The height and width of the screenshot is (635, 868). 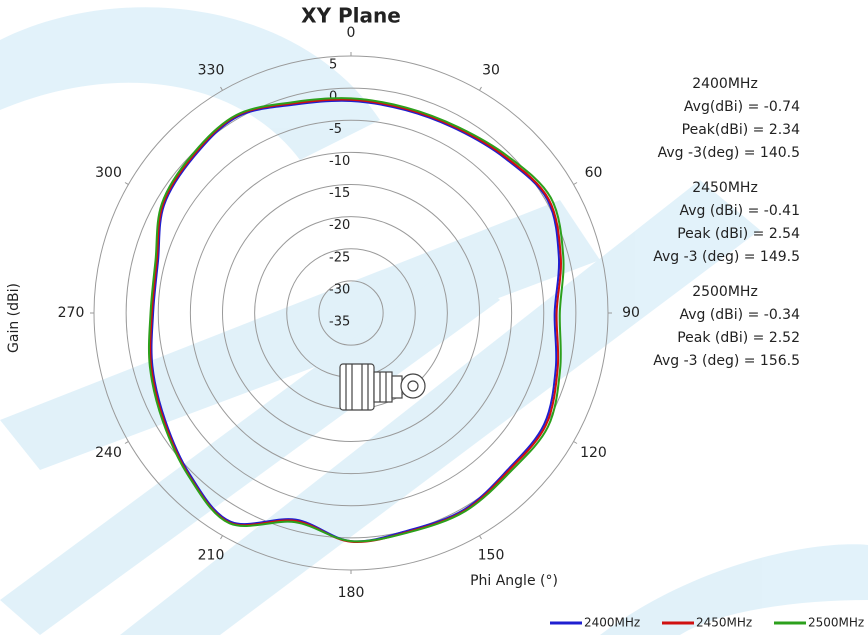 What do you see at coordinates (742, 107) in the screenshot?
I see `annotation-text: Avg(dBi) = -0.74` at bounding box center [742, 107].